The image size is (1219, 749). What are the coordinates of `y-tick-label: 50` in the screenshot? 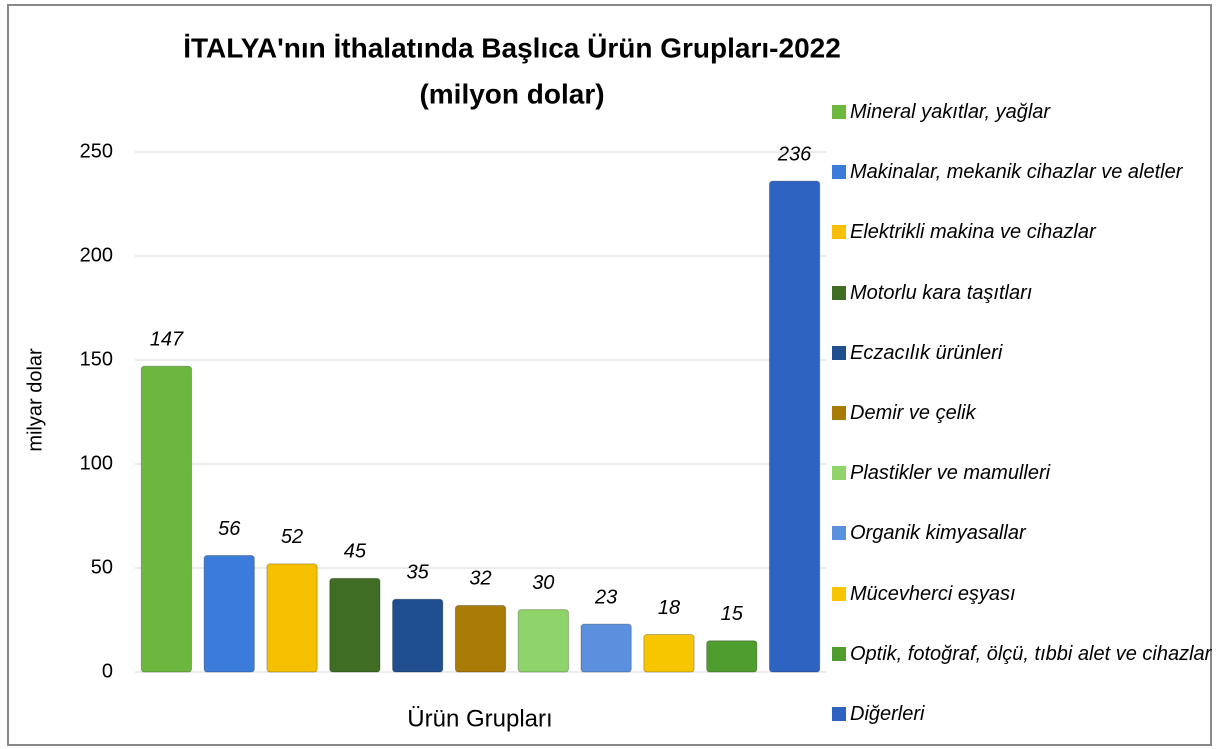 It's located at (102, 567).